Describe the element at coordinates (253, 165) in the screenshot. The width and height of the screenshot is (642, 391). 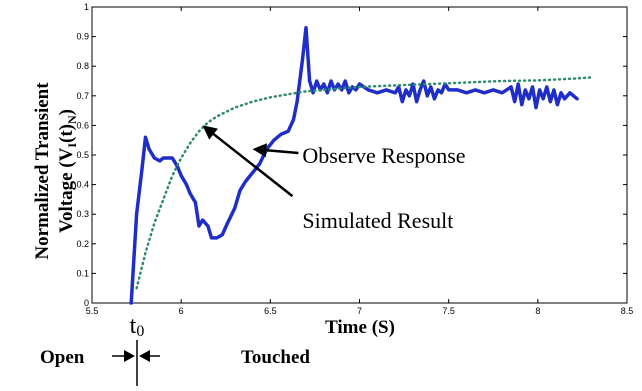
I see `simulated-result-arrow-shaft` at that location.